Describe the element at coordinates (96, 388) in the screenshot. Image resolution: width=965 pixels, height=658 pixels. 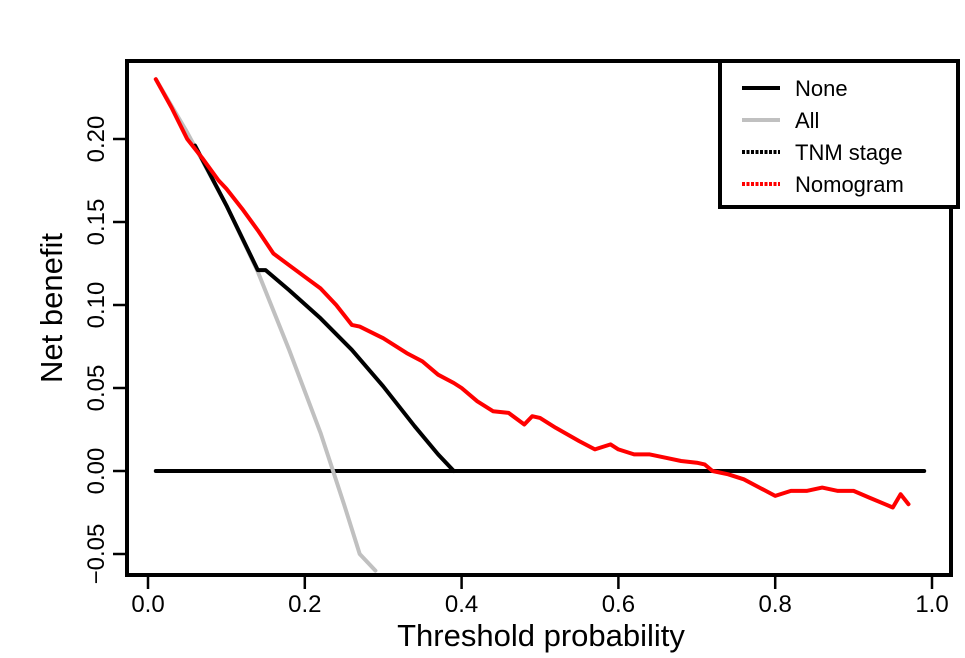
I see `y-tick-label-2: 0.05` at that location.